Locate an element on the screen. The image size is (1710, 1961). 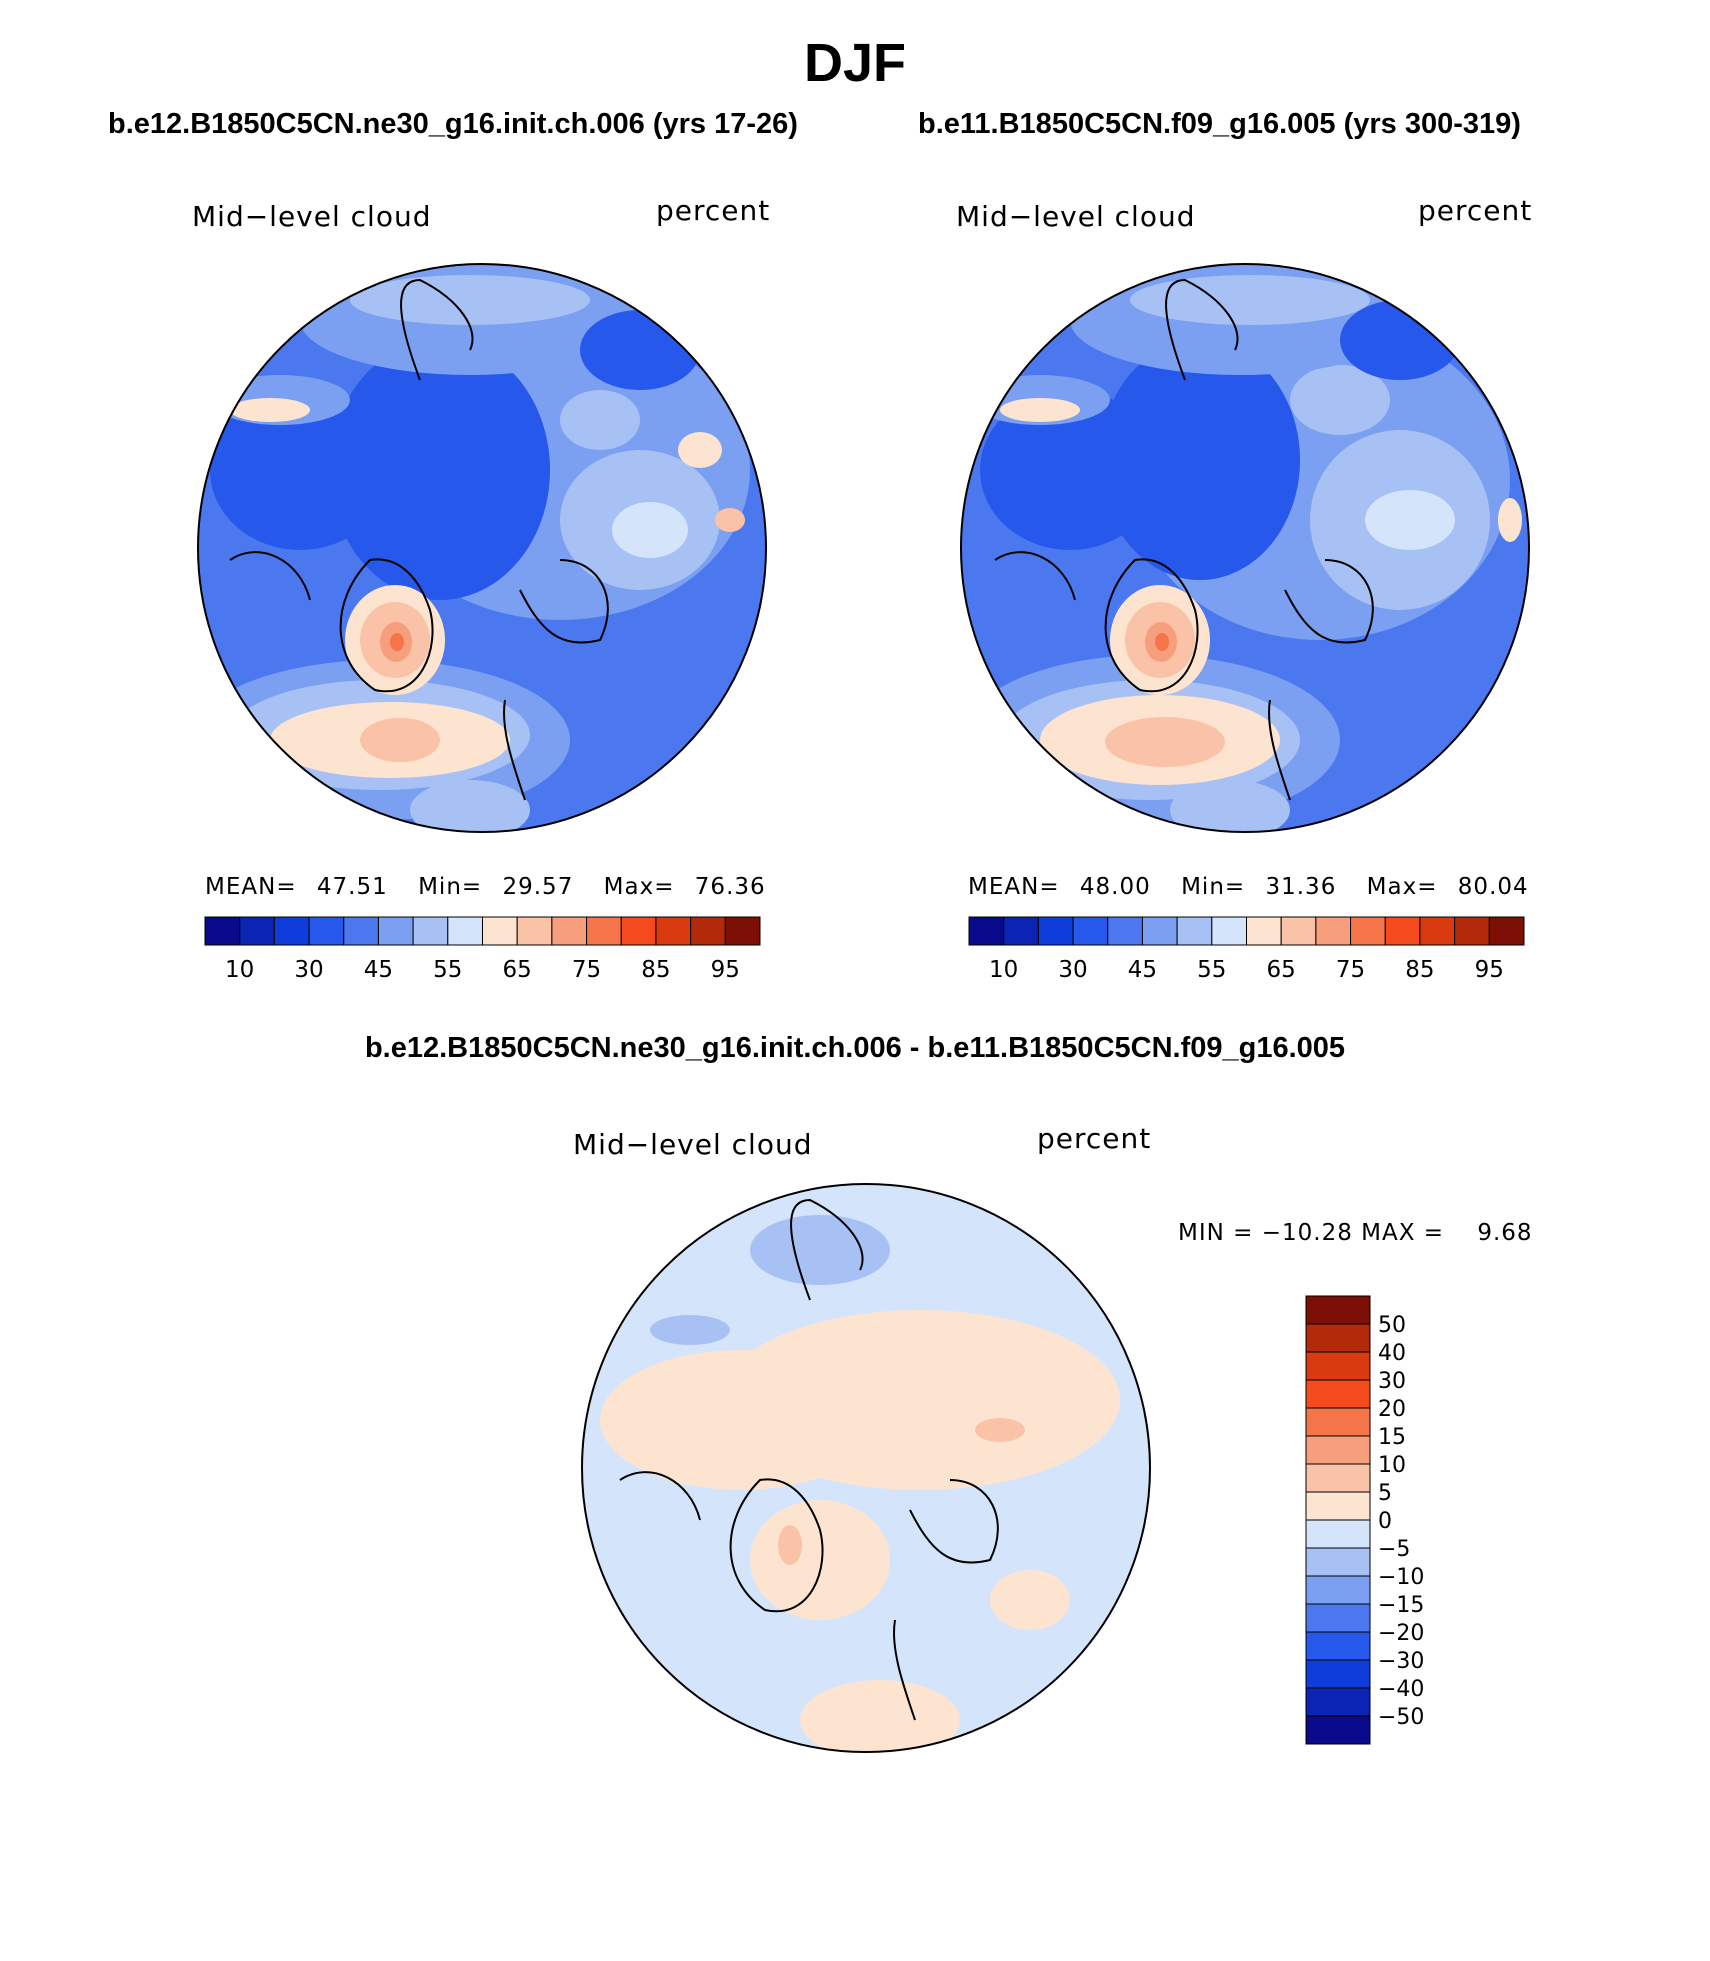
panel1-colorbar-tick-label: 55 is located at coordinates (447, 970).